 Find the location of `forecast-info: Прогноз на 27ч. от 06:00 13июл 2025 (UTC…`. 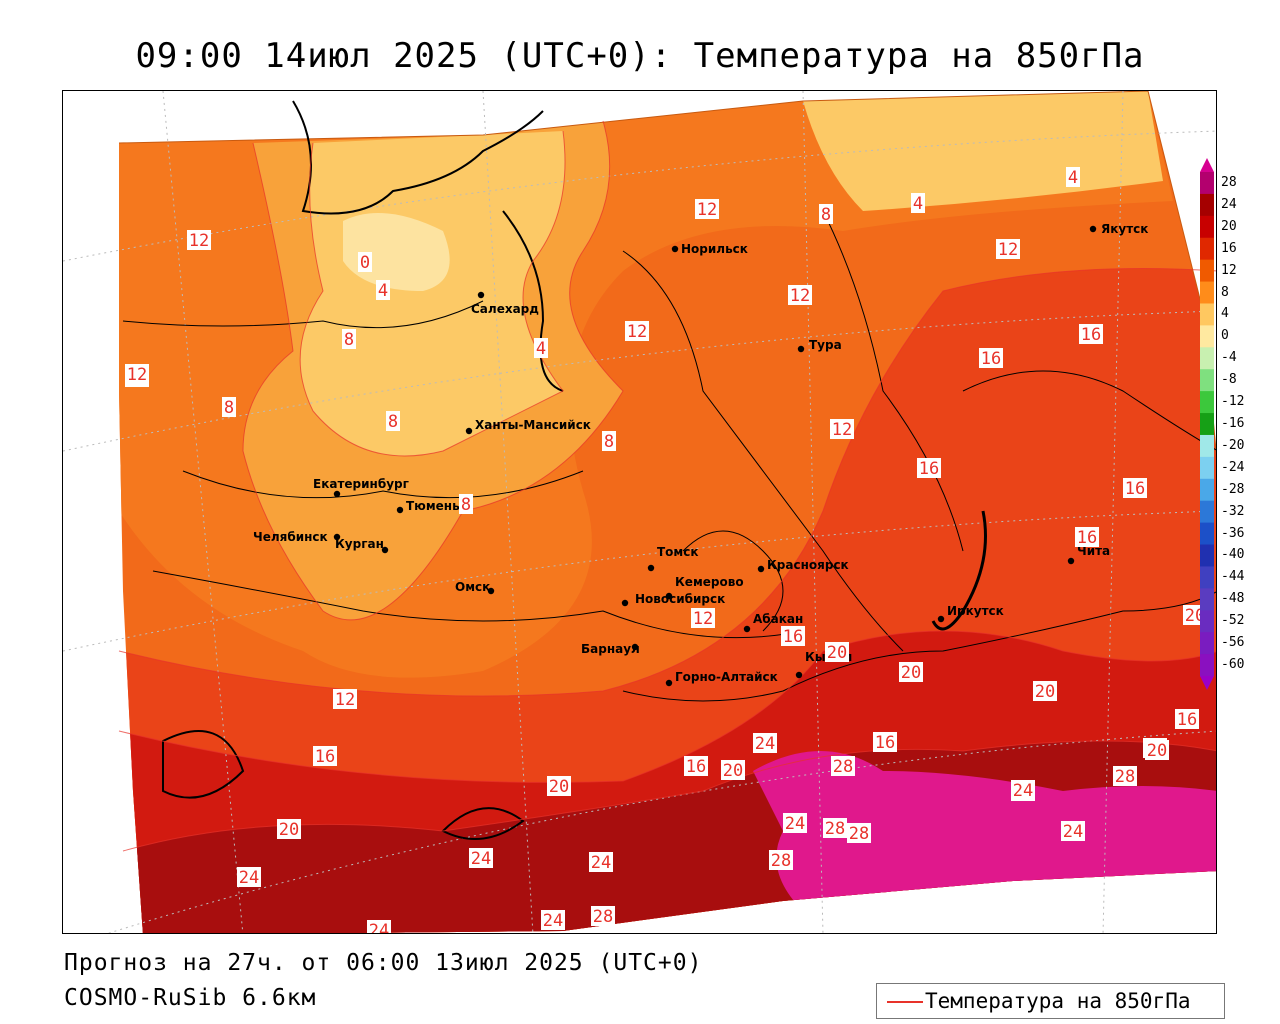

forecast-info: Прогноз на 27ч. от 06:00 13июл 2025 (UTC… is located at coordinates (383, 963).